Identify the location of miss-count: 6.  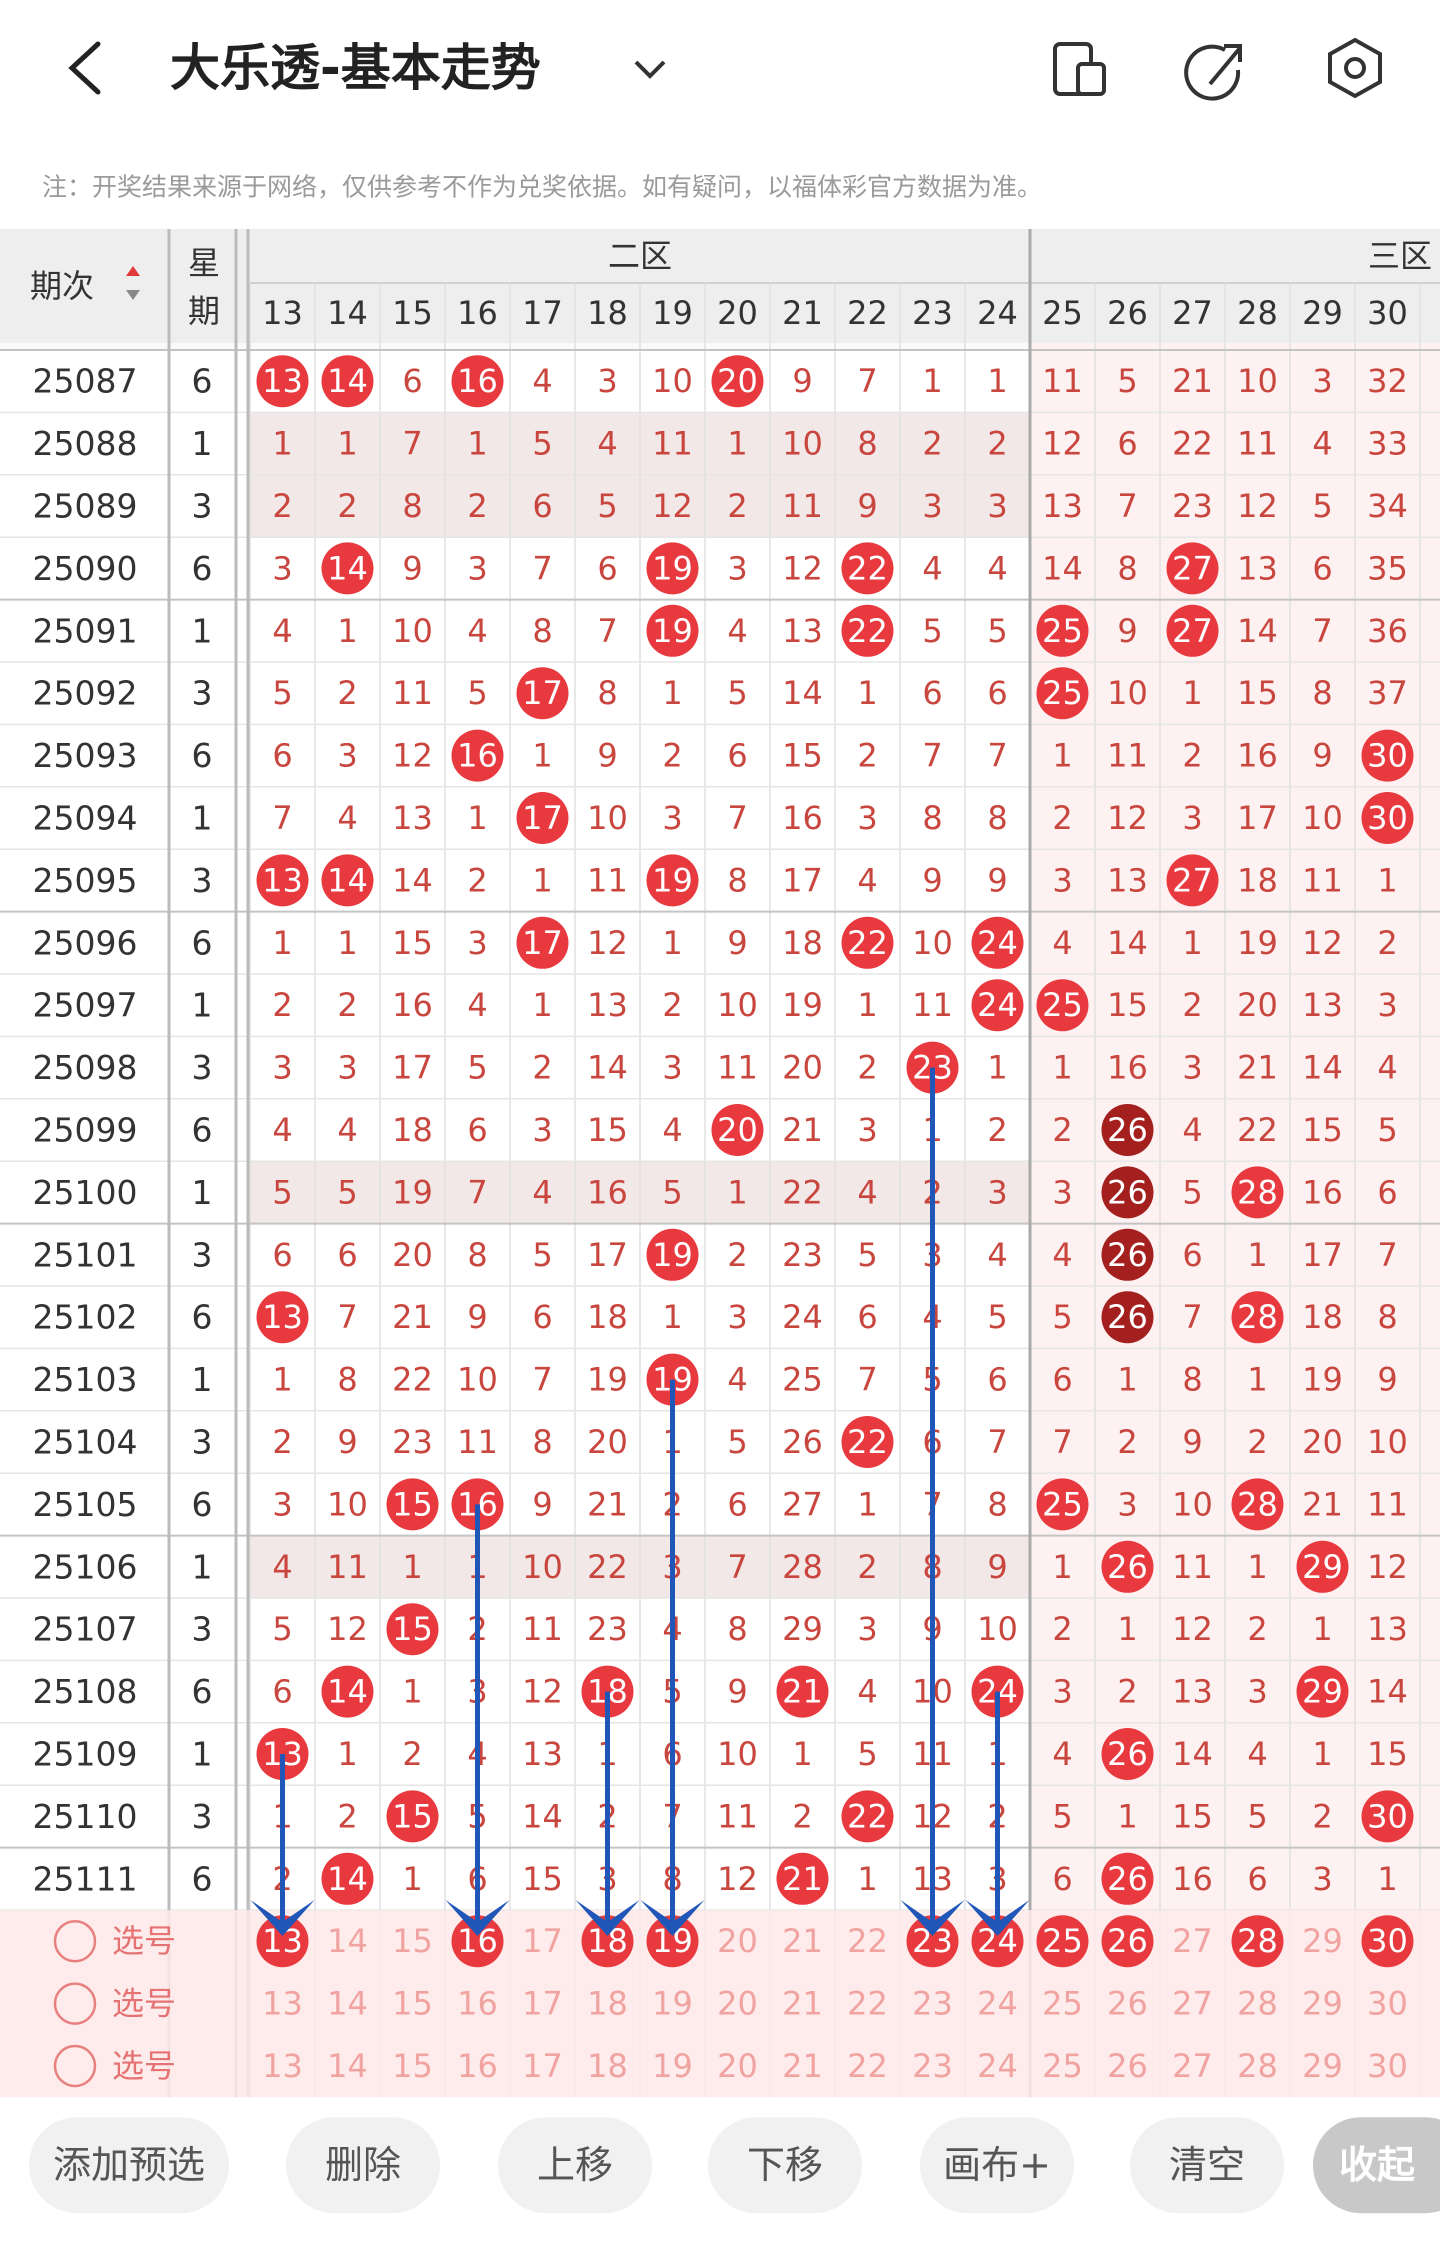
(412, 381).